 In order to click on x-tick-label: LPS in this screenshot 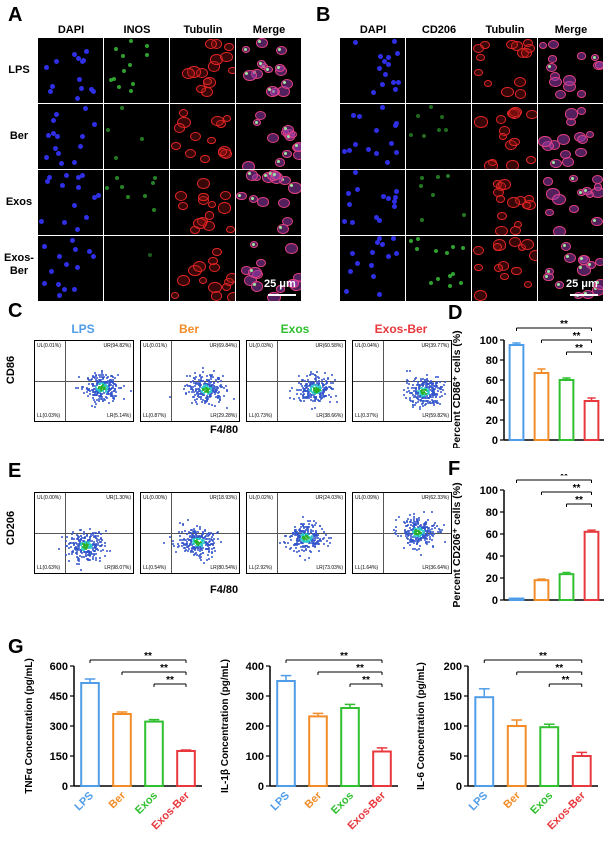, I will do `click(479, 802)`.